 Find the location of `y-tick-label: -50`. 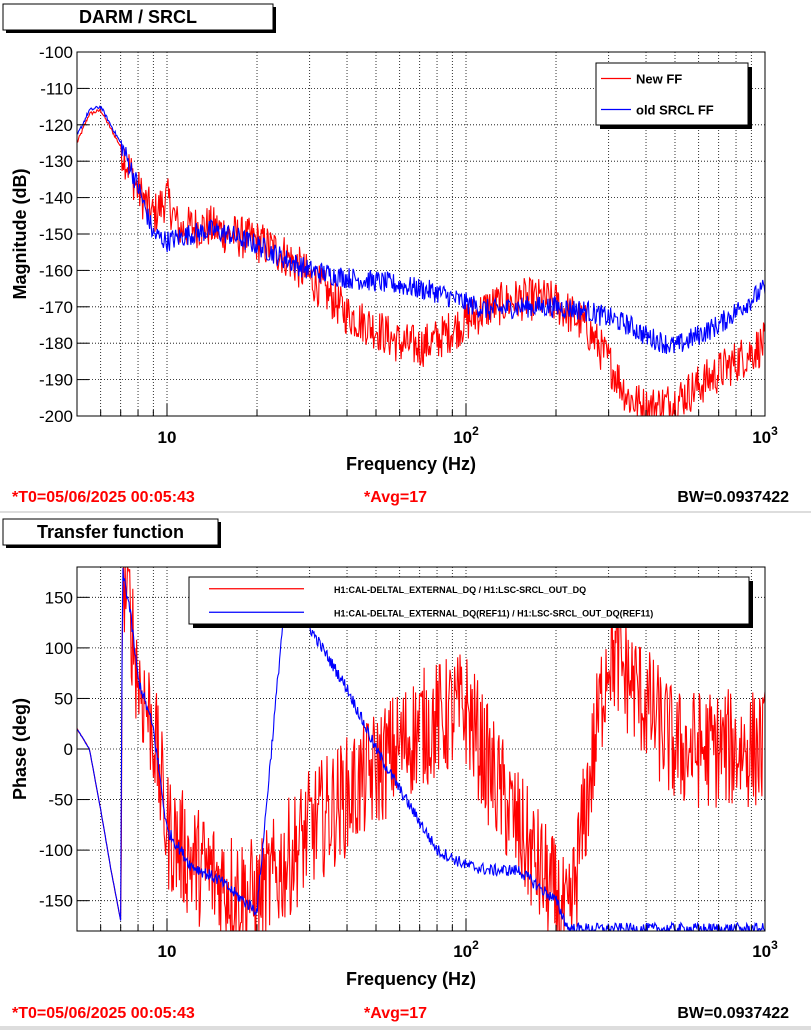

y-tick-label: -50 is located at coordinates (60, 800).